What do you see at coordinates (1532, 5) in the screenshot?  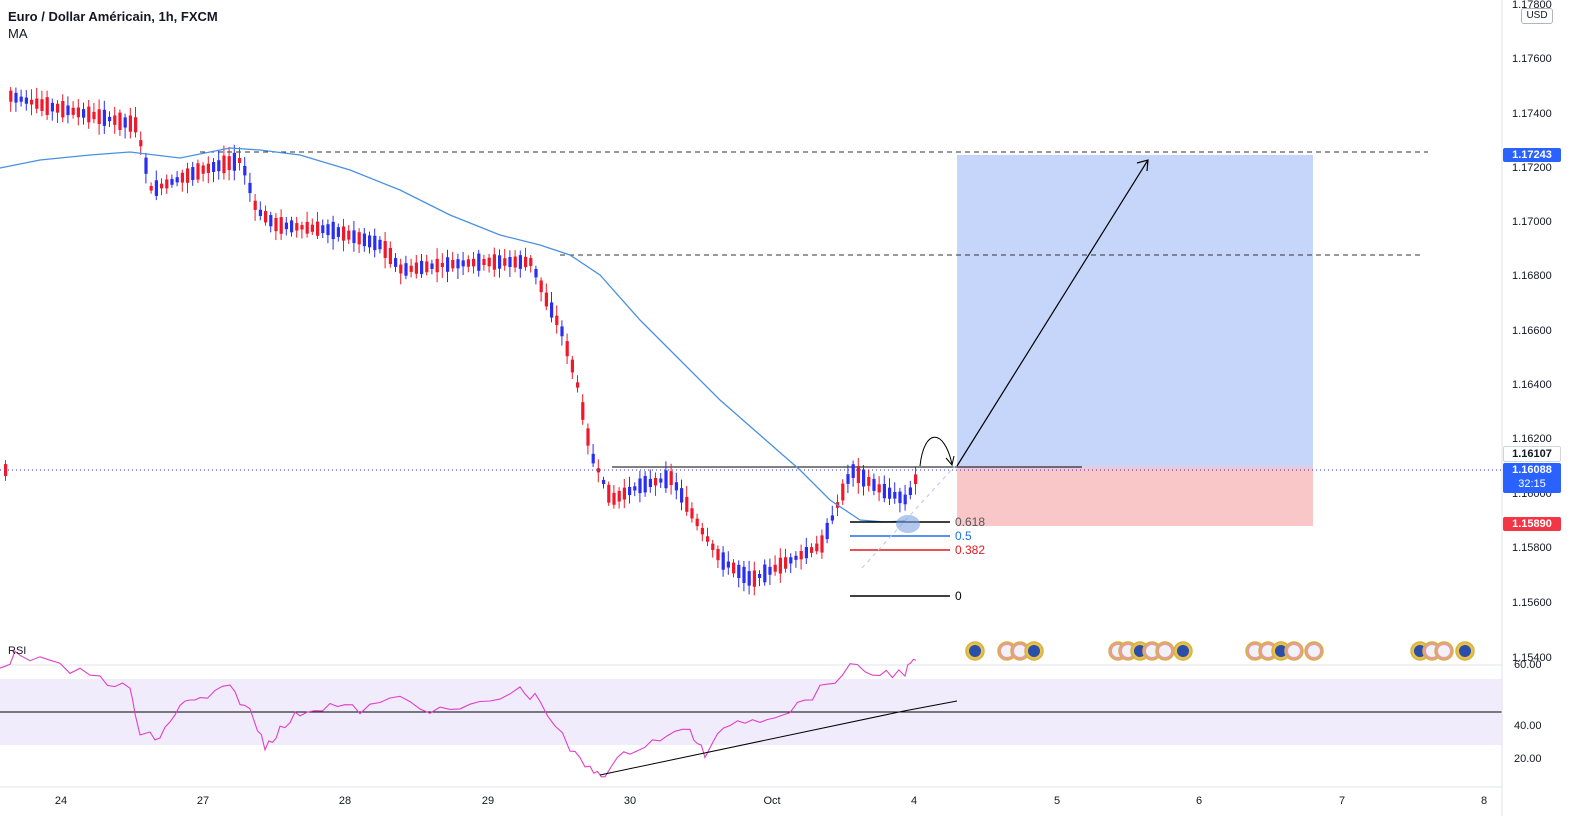 I see `price-tick: 1.17800` at bounding box center [1532, 5].